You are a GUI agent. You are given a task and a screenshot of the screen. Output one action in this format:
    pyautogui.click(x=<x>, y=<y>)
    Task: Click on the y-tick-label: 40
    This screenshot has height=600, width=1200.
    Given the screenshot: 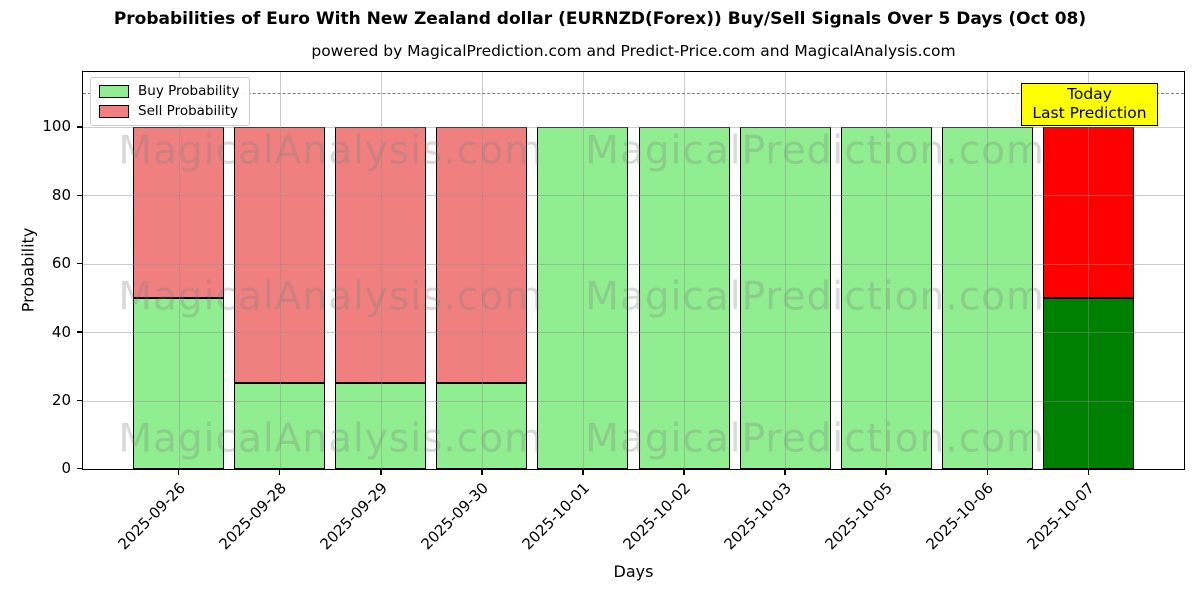 What is the action you would take?
    pyautogui.click(x=61, y=331)
    